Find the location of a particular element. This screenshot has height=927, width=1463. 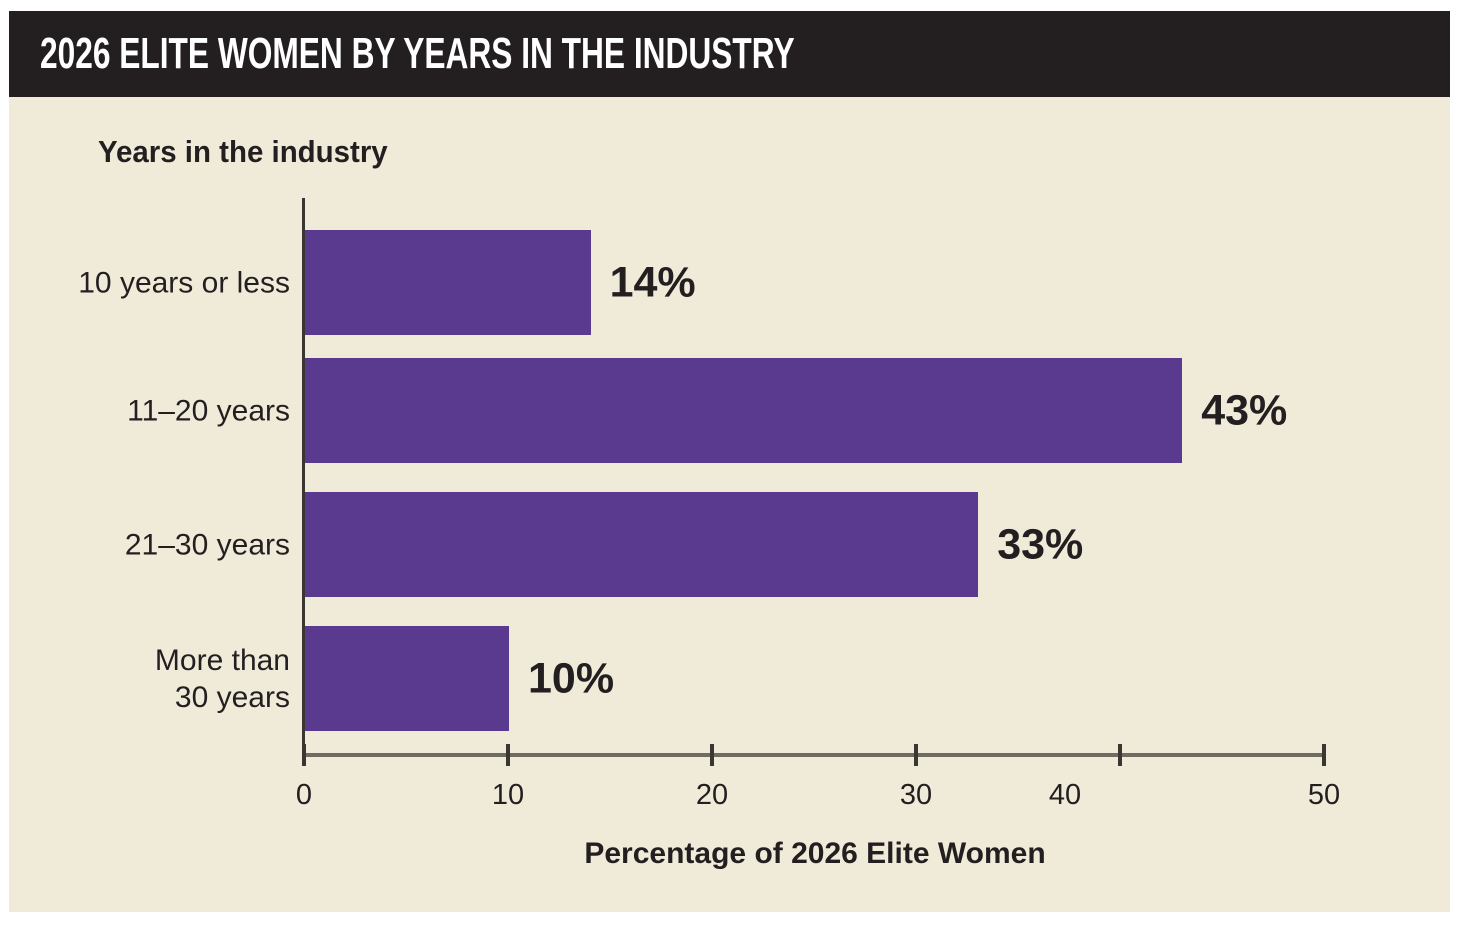

bar-value-label: 14% is located at coordinates (652, 282).